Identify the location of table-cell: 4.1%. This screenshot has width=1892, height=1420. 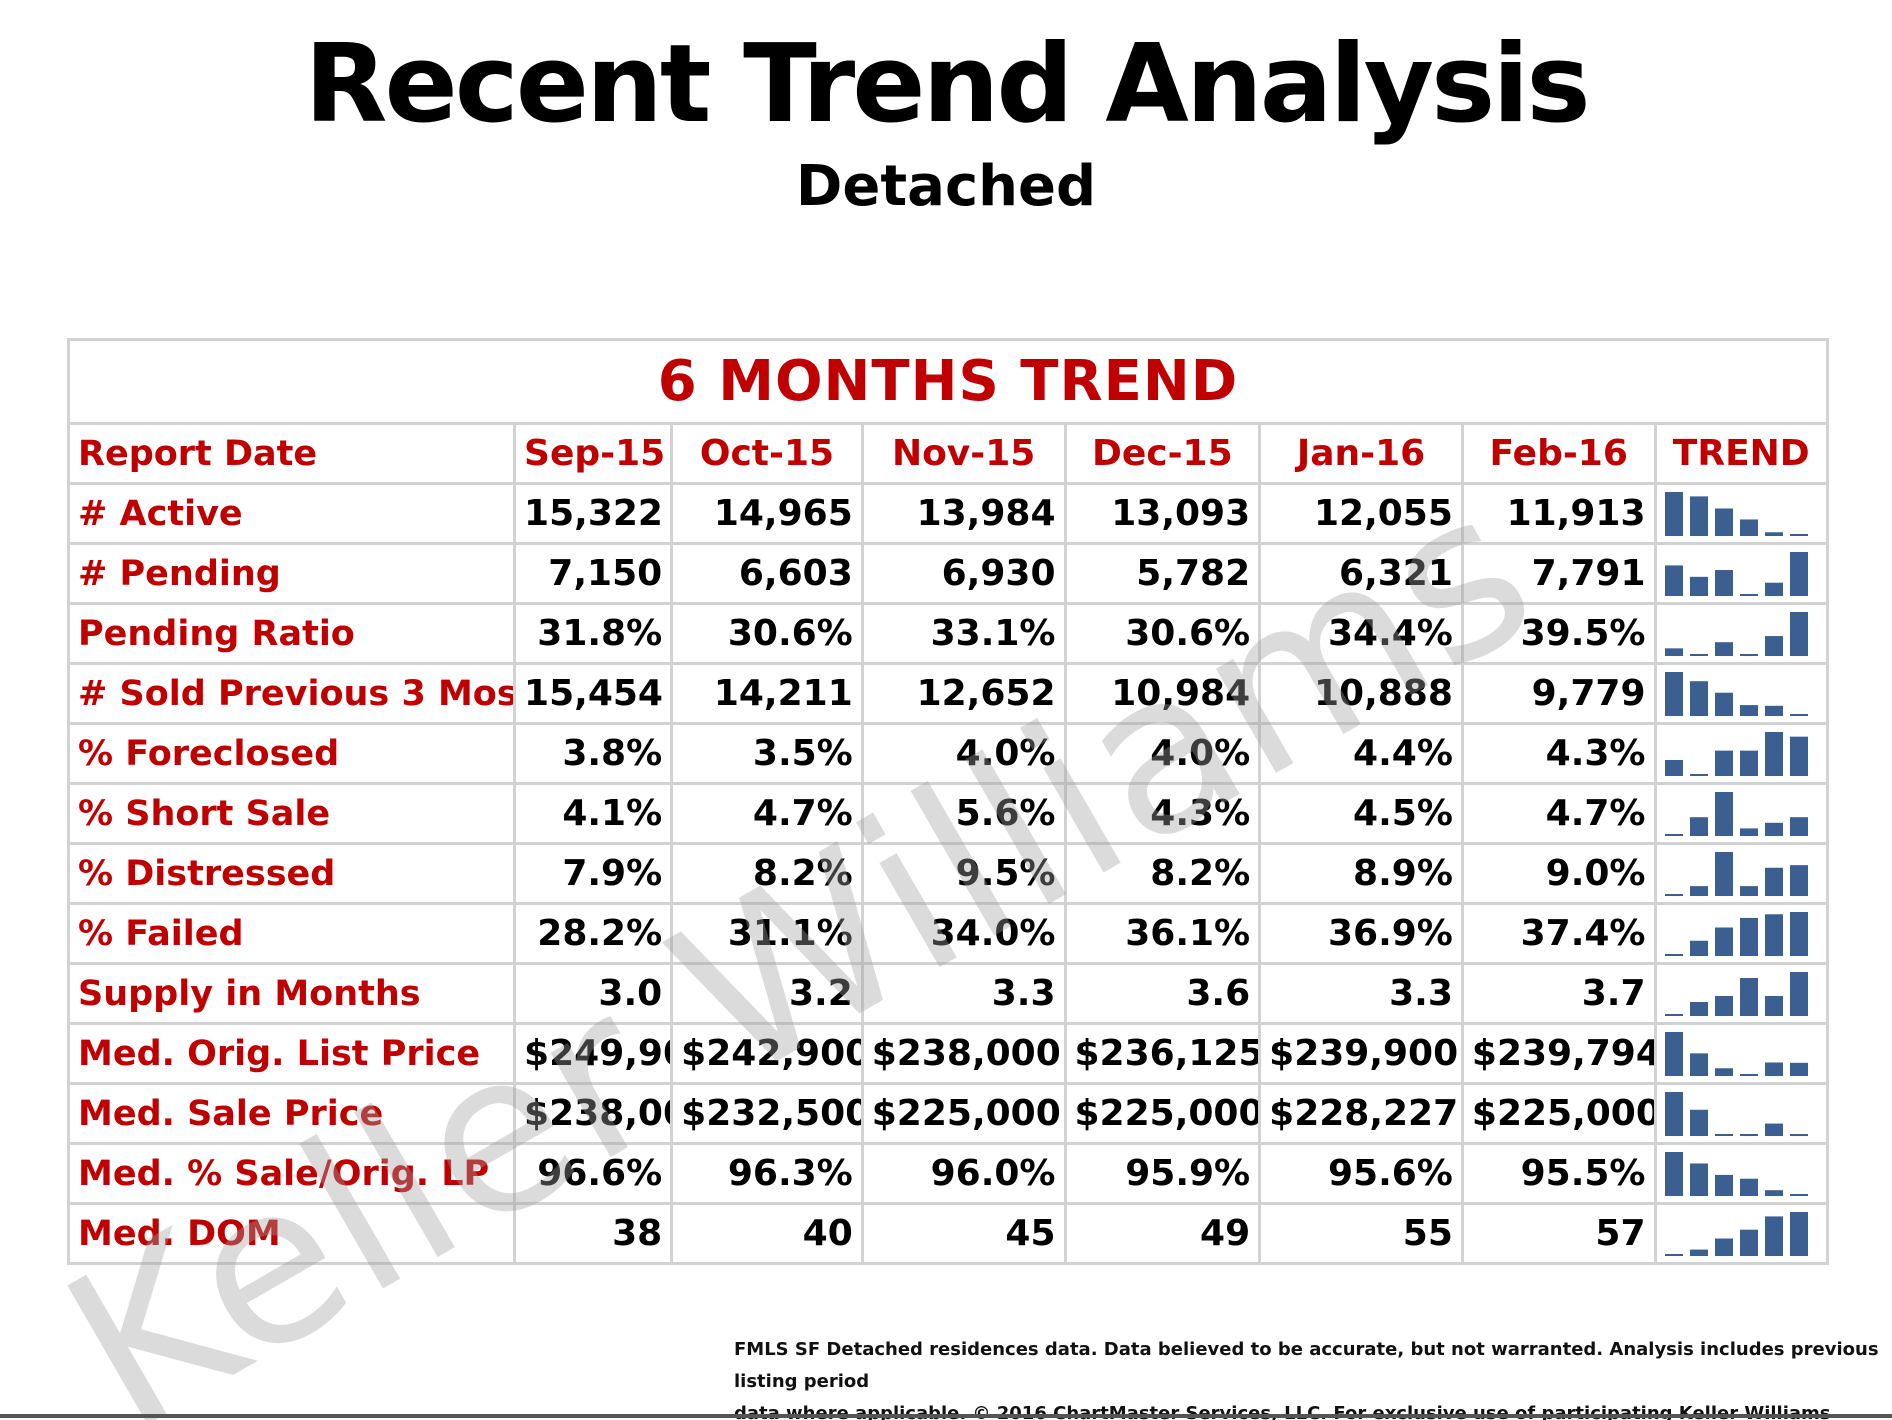
(593, 813).